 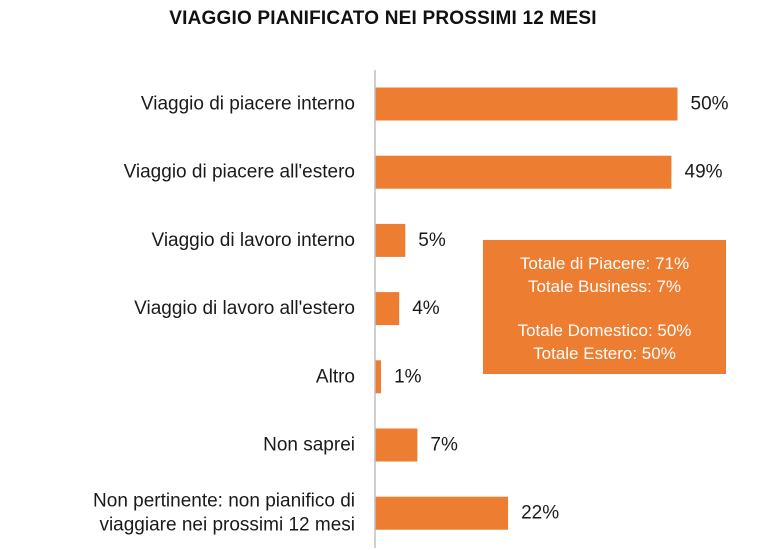 I want to click on category-label-5: Non saprei, so click(x=309, y=445).